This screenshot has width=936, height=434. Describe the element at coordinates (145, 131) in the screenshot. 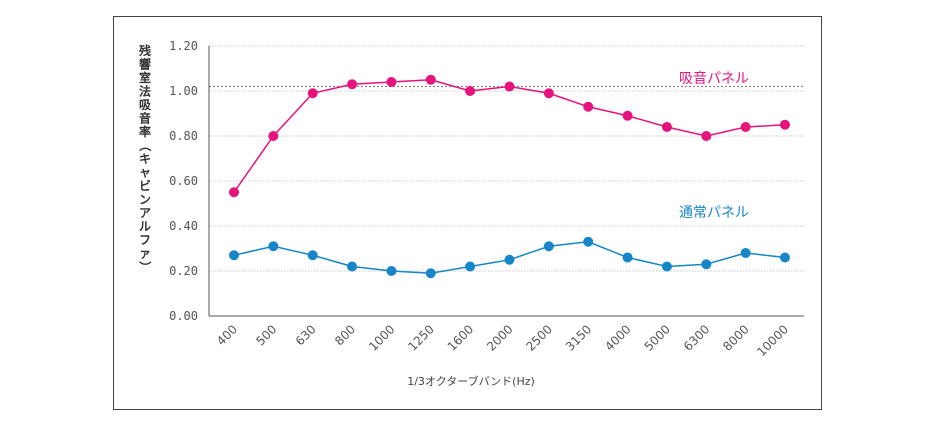

I see `y-axis-label-char-6: 率` at that location.